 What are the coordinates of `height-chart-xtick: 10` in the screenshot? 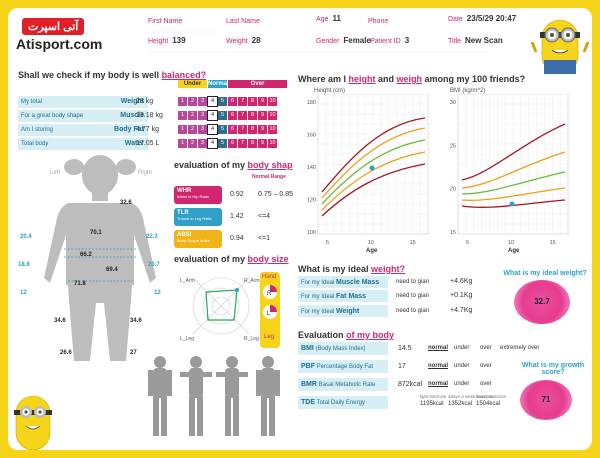 It's located at (371, 243).